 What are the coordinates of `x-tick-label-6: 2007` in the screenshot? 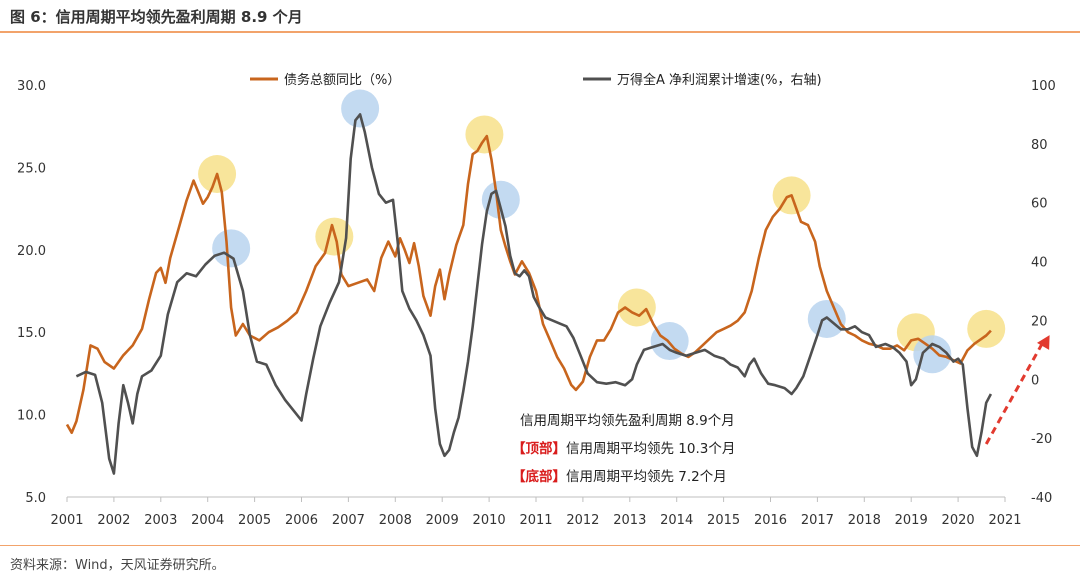 It's located at (348, 520).